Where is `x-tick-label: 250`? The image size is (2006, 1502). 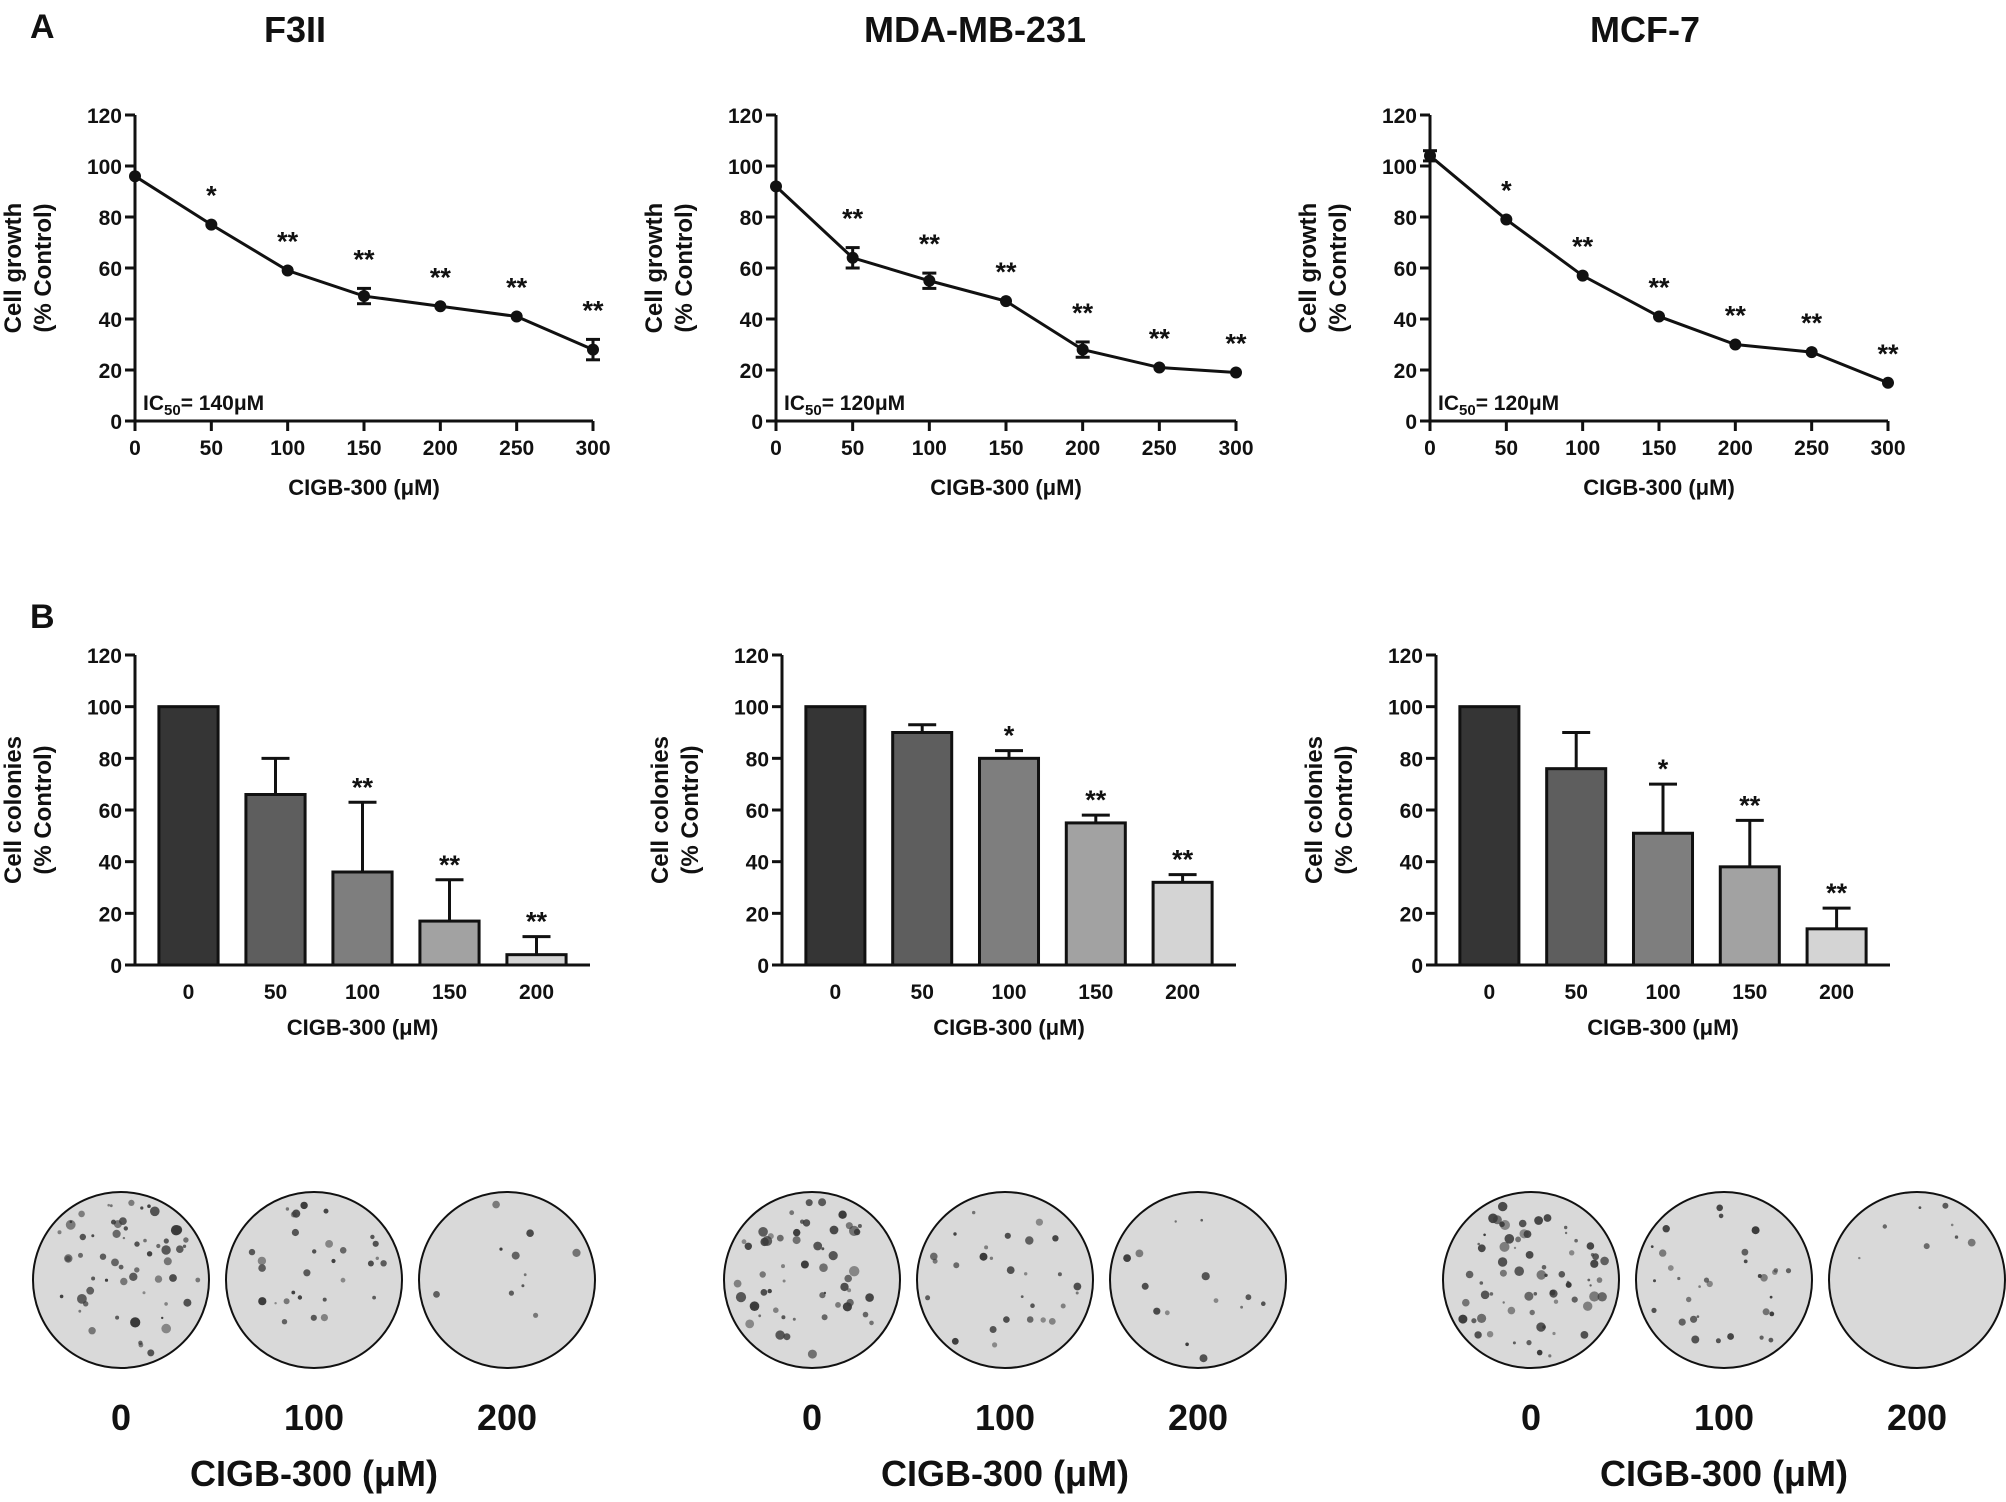
x-tick-label: 250 is located at coordinates (516, 448).